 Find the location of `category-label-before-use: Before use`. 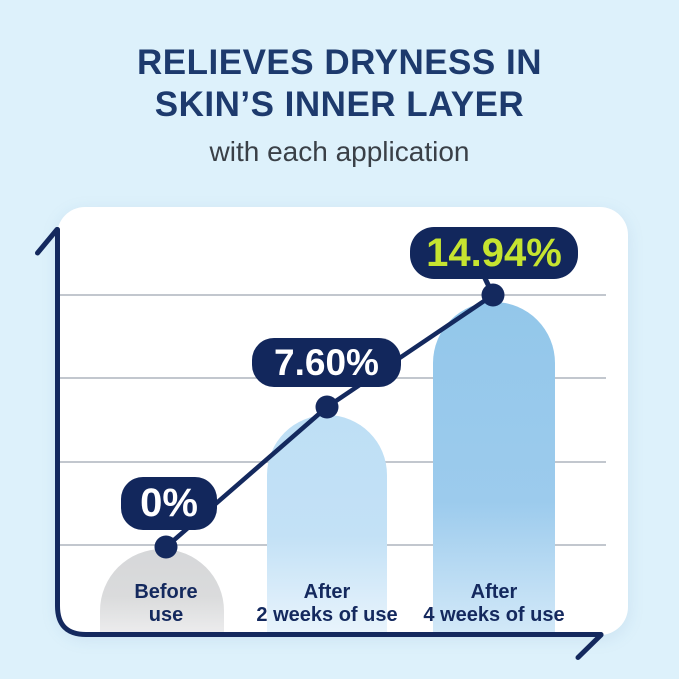

category-label-before-use: Before use is located at coordinates (166, 604).